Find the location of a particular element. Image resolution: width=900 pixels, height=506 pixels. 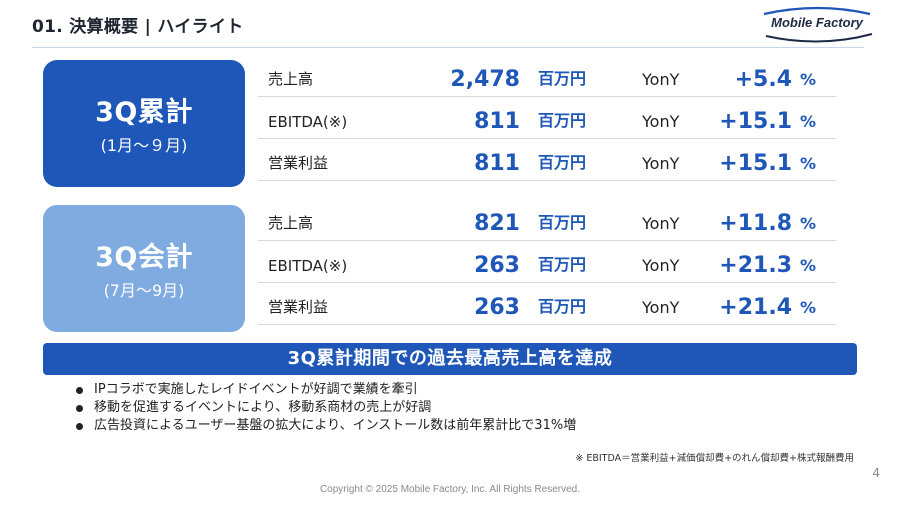

metric-amount: 2,478 is located at coordinates (485, 79).